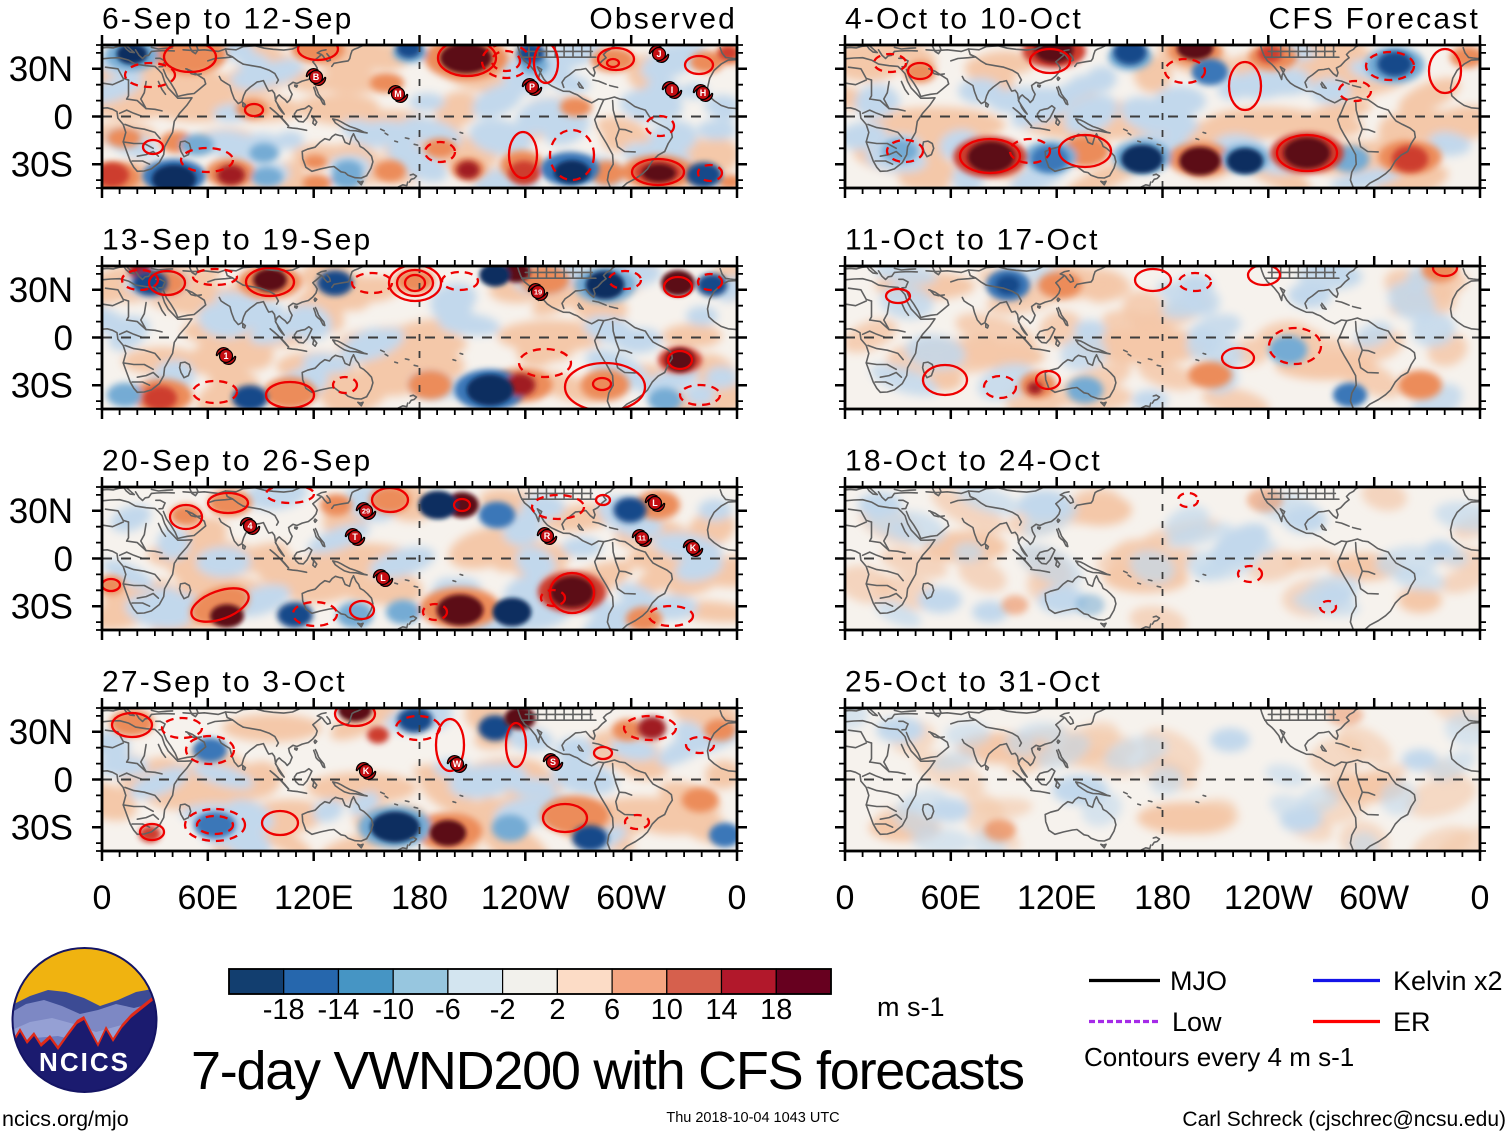 This screenshot has height=1142, width=1510. Describe the element at coordinates (65, 1119) in the screenshot. I see `svg-text: ncics.org/mjo` at that location.